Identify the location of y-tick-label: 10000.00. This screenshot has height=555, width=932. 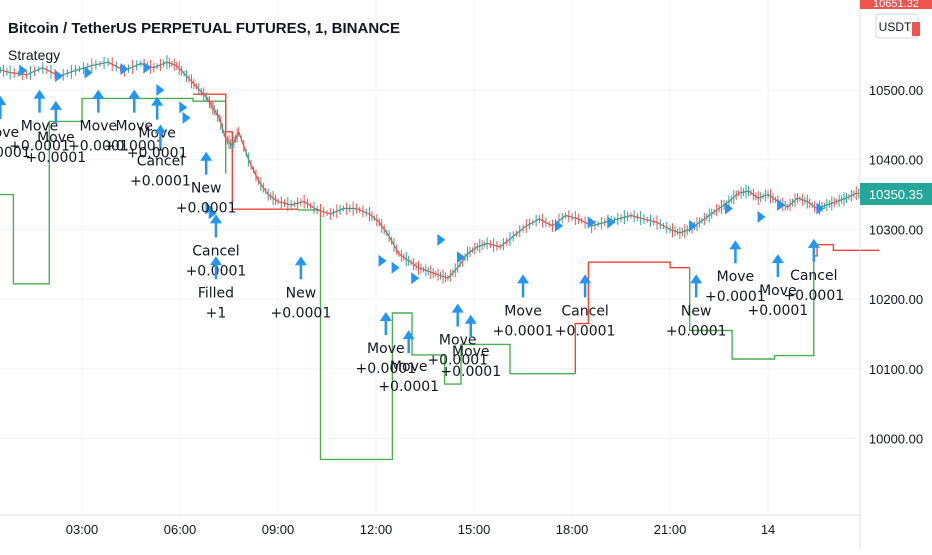
(896, 439).